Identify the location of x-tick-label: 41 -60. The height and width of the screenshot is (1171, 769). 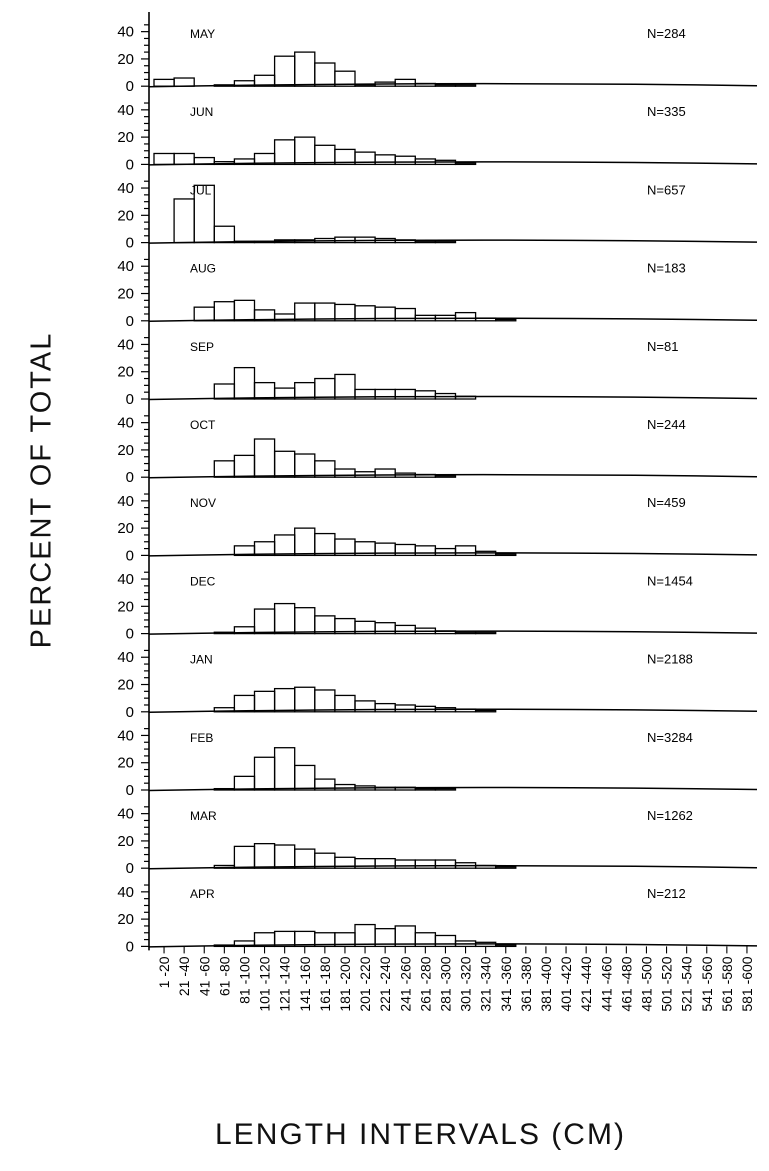
(204, 976).